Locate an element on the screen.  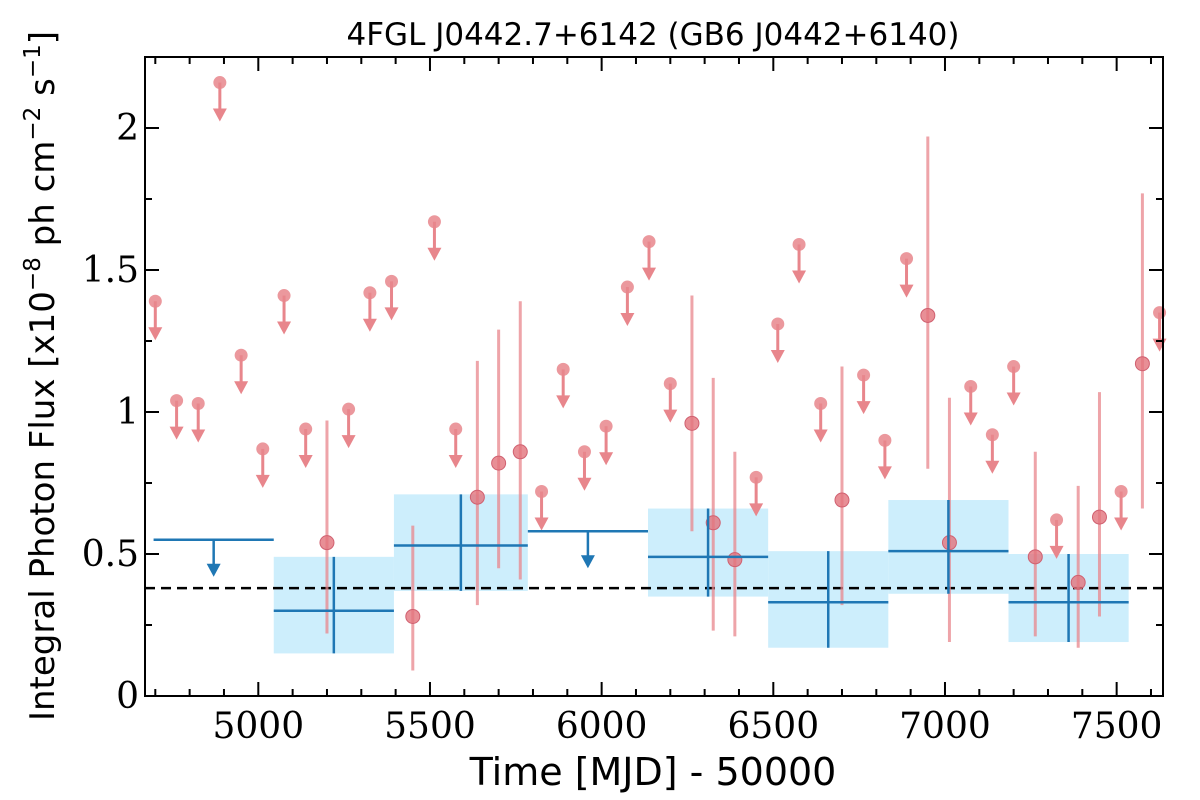
x-tick-label: 5500 is located at coordinates (430, 726).